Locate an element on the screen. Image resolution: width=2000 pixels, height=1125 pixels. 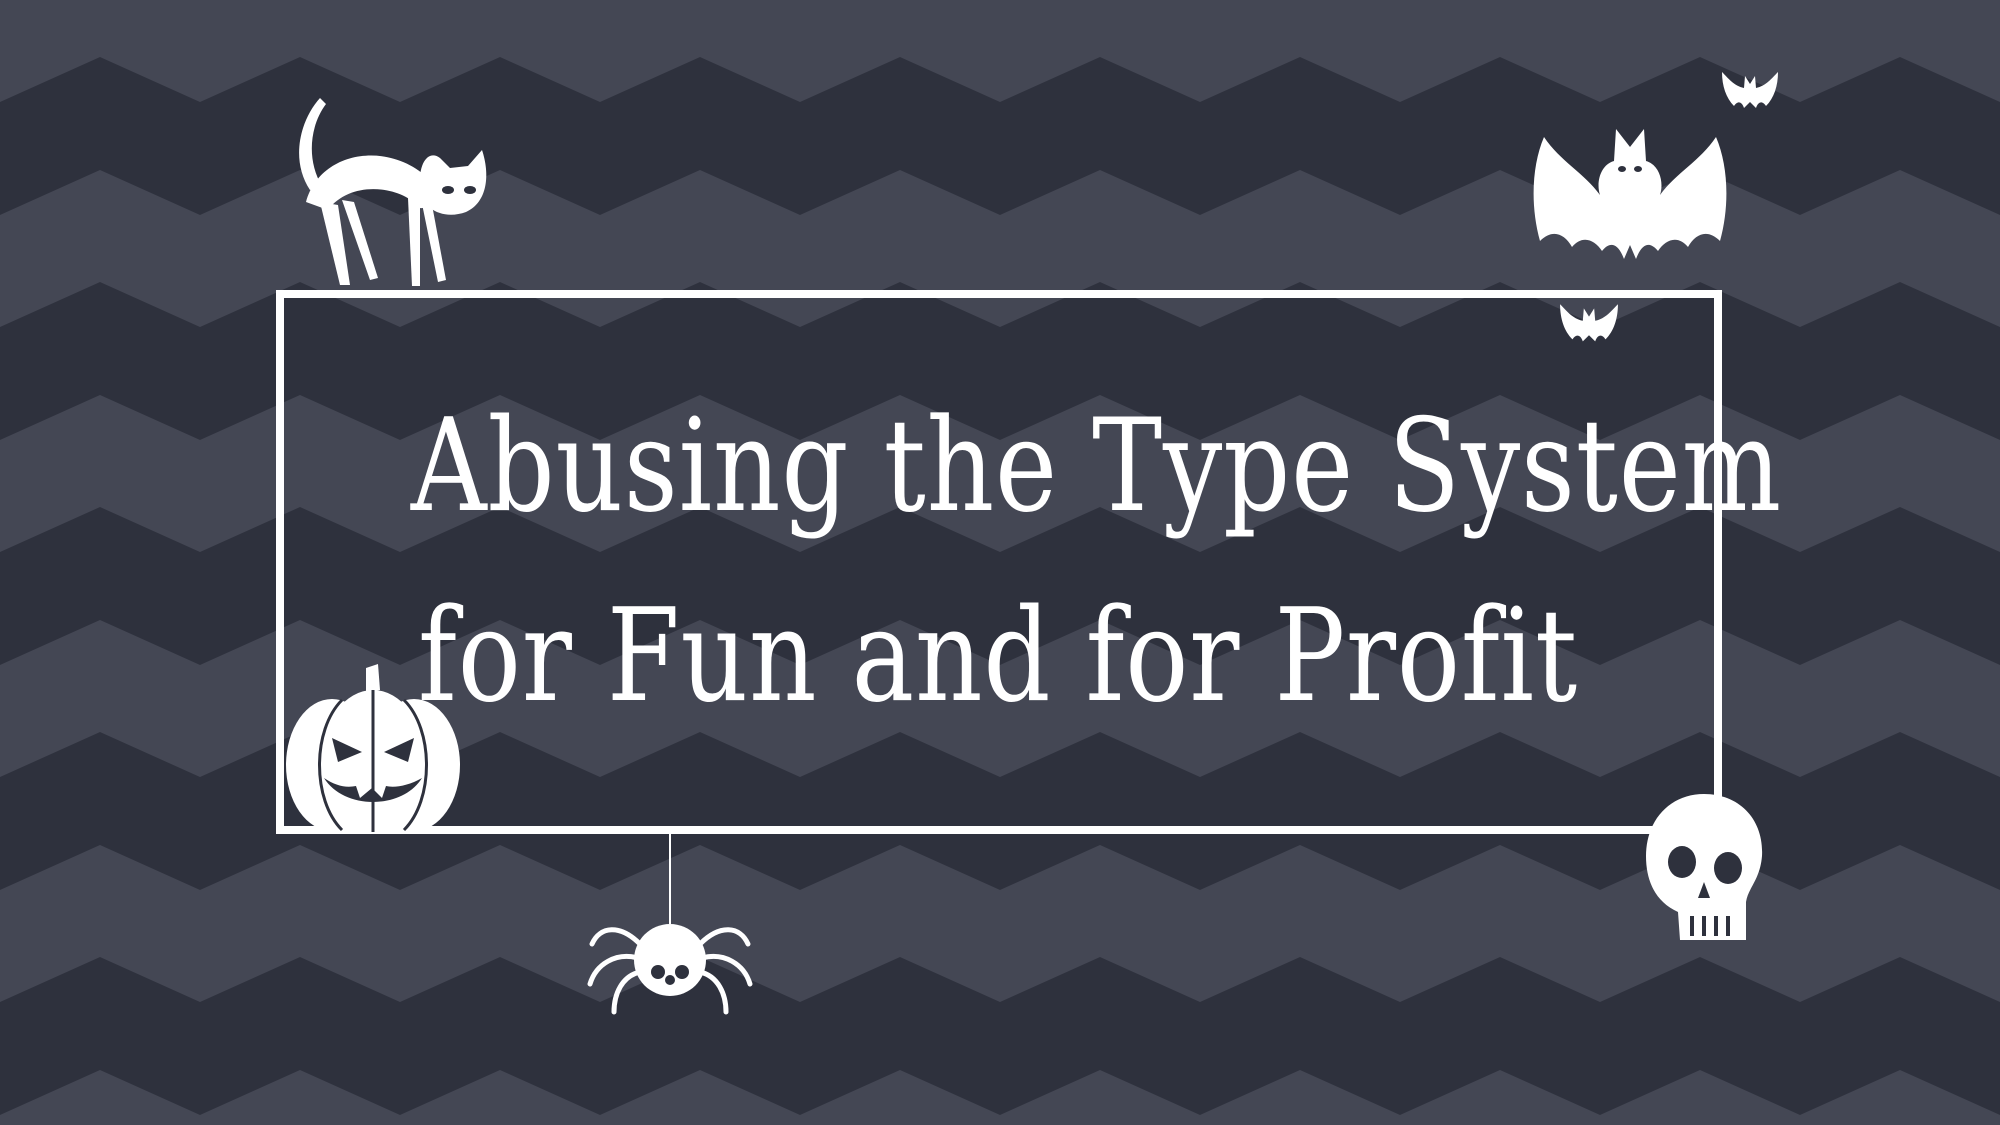
title-line-1: Abusing the Type System is located at coordinates (1096, 466).